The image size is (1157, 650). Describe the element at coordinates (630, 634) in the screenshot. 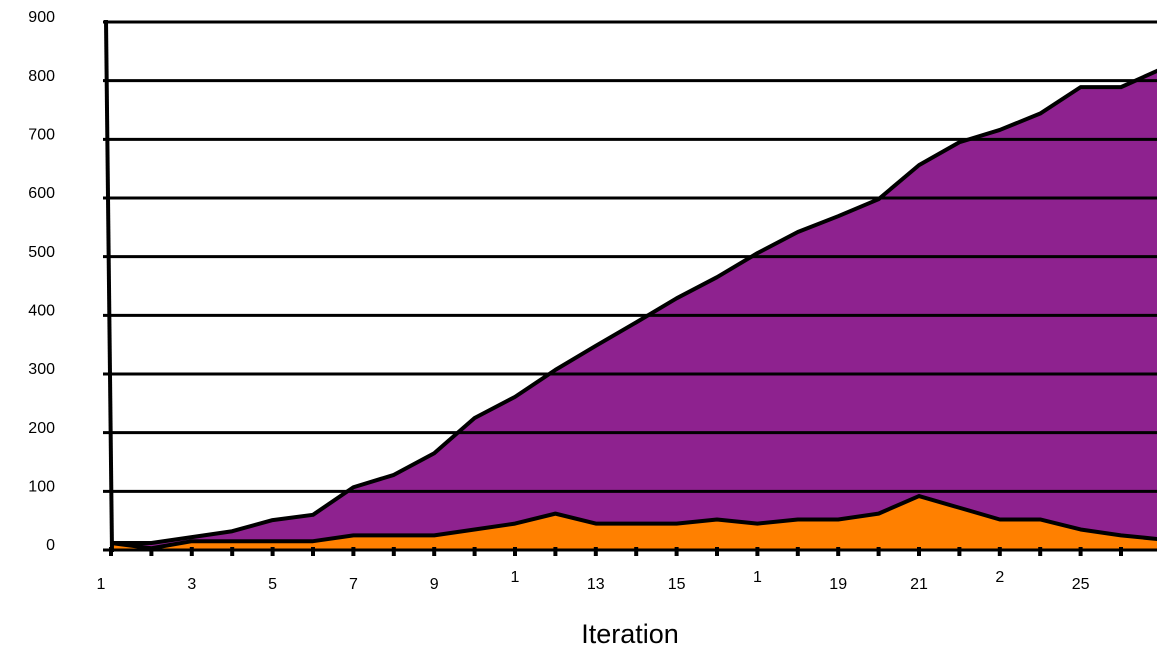

I see `x-axis-label: Iteration` at that location.